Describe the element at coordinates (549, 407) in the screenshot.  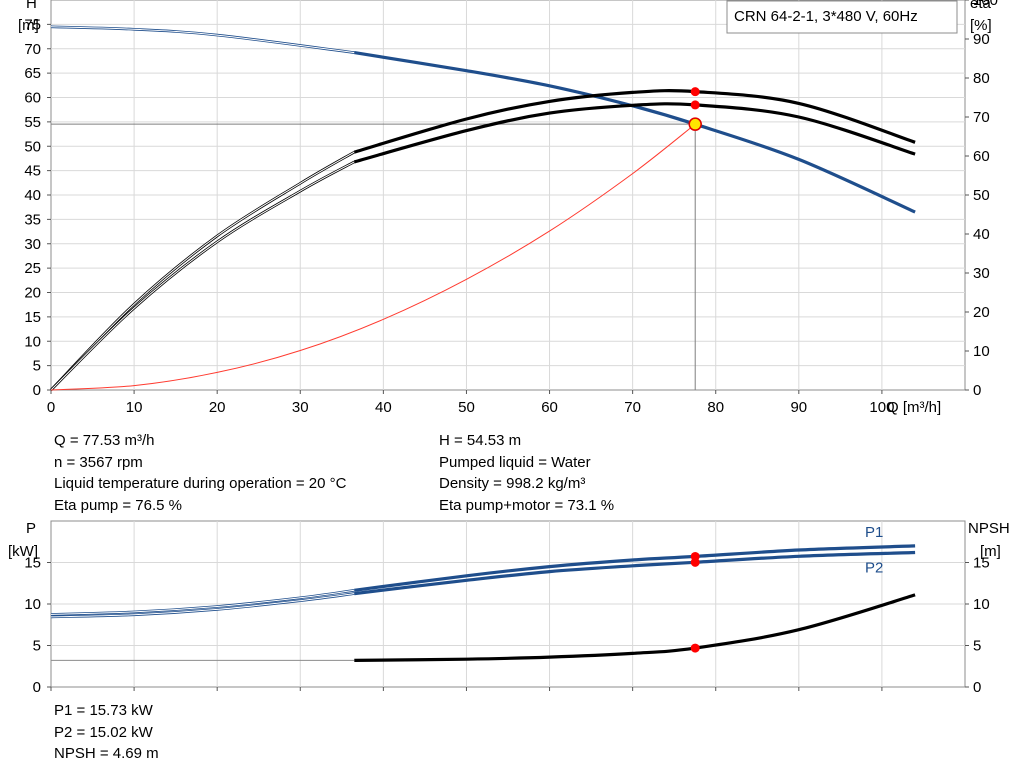
I see `panel1-x-tick-label: 60` at that location.